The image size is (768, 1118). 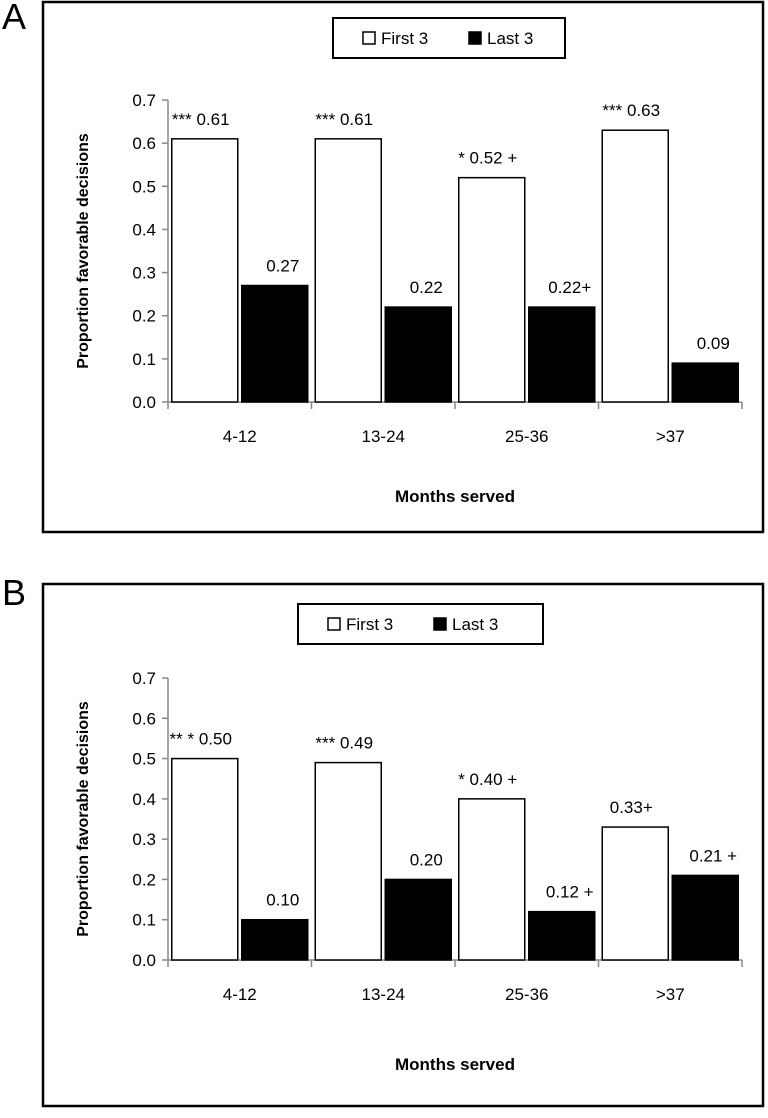 I want to click on data-label: * 0.40 +, so click(x=487, y=779).